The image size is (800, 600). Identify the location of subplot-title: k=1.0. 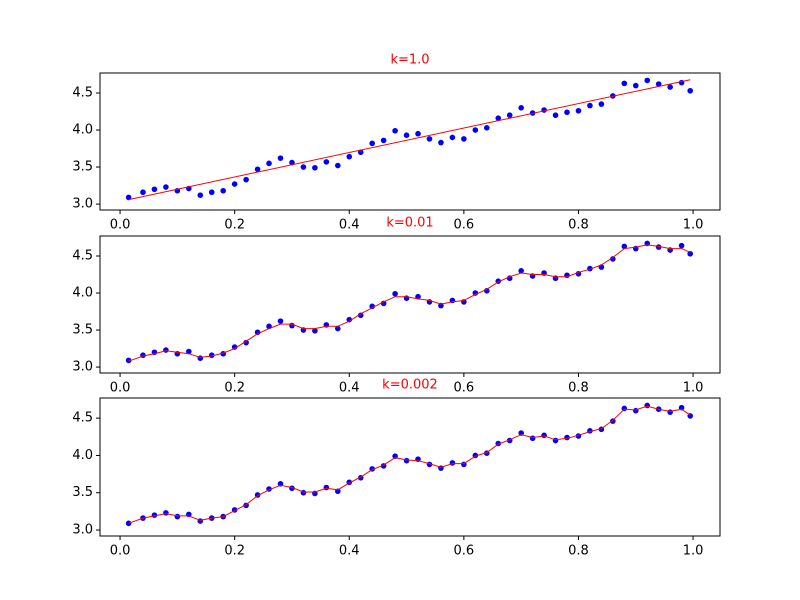
(409, 60).